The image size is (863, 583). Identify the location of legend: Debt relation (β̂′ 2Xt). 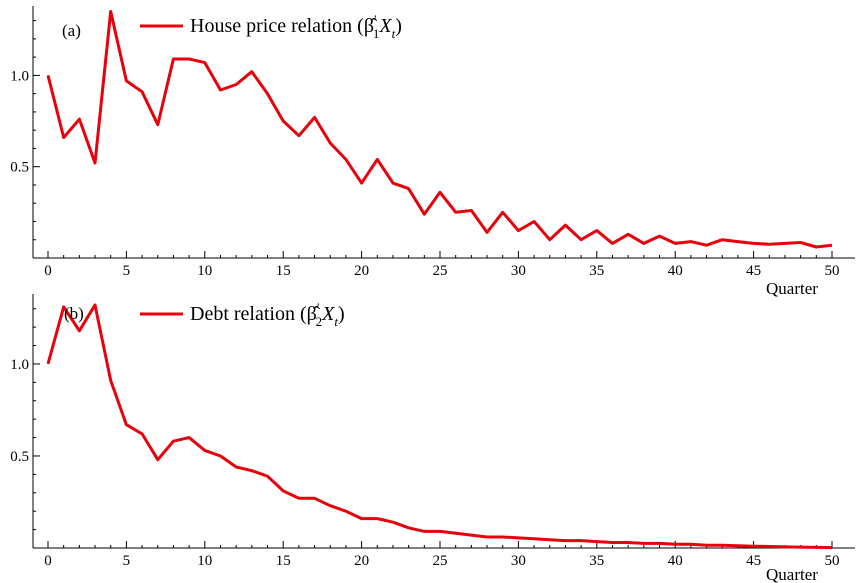
(242, 314).